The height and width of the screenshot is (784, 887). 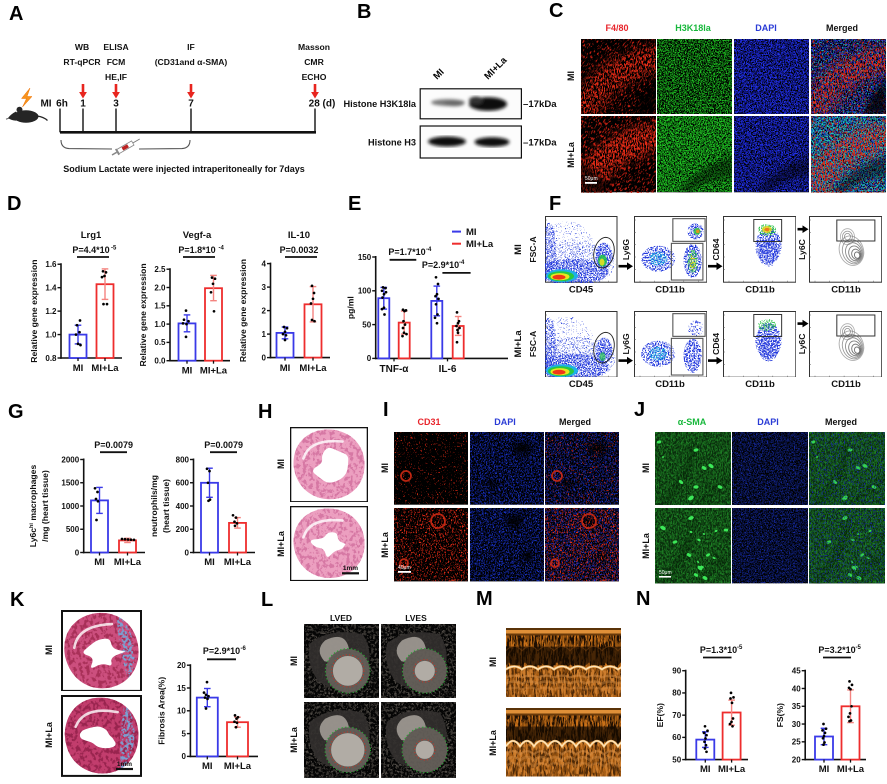 I want to click on svg-text: CMR, so click(x=314, y=62).